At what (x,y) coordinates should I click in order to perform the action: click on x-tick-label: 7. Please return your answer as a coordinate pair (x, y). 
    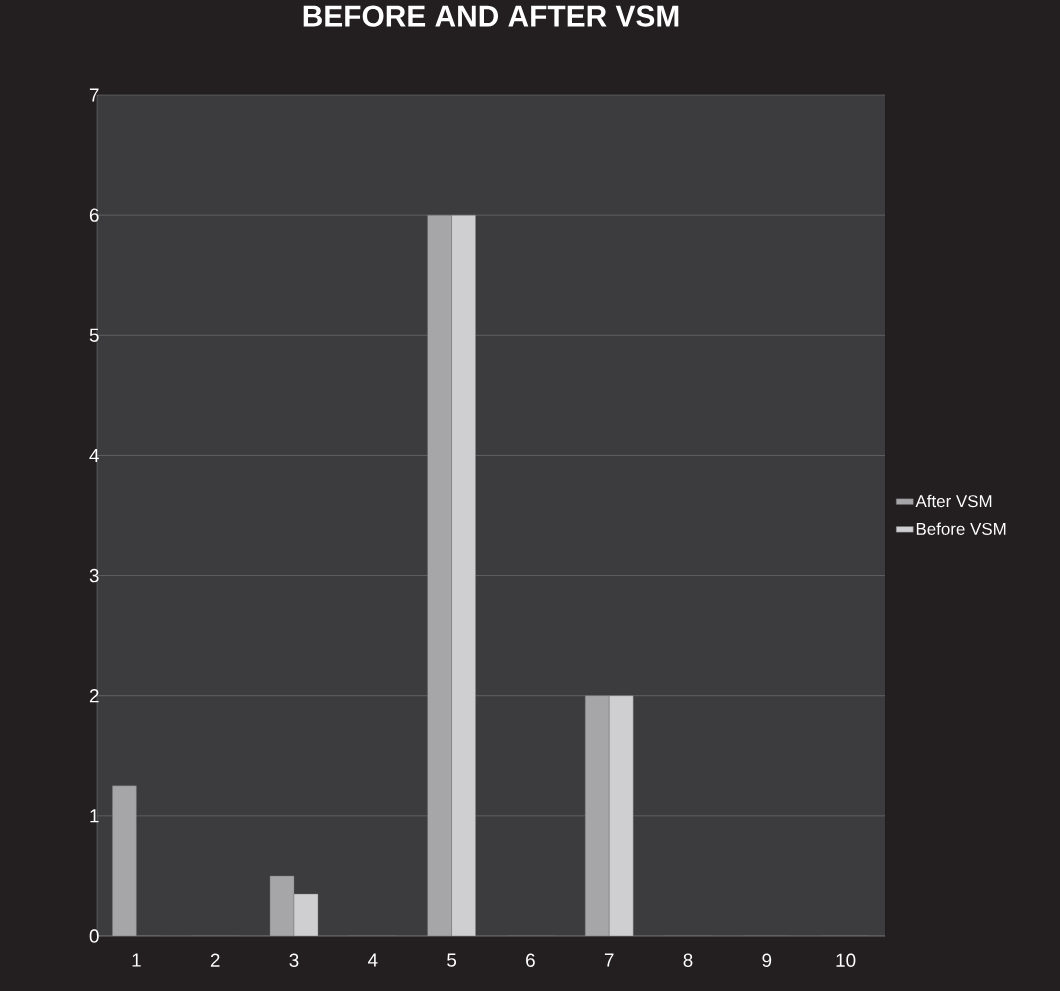
    Looking at the image, I should click on (609, 960).